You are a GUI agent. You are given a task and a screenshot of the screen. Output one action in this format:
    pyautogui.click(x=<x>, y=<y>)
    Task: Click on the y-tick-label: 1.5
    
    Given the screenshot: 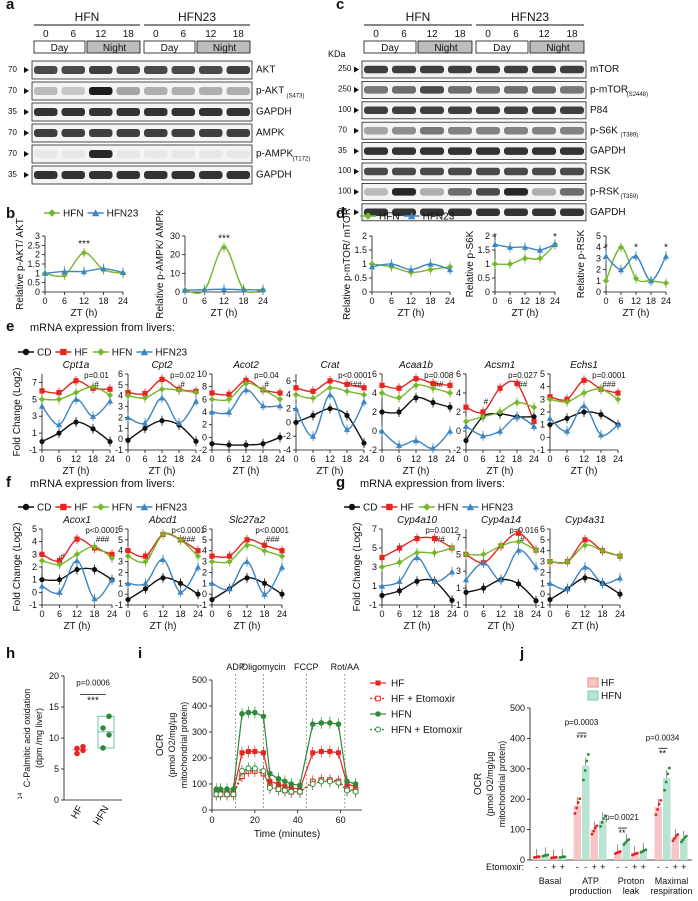 What is the action you would take?
    pyautogui.click(x=33, y=264)
    